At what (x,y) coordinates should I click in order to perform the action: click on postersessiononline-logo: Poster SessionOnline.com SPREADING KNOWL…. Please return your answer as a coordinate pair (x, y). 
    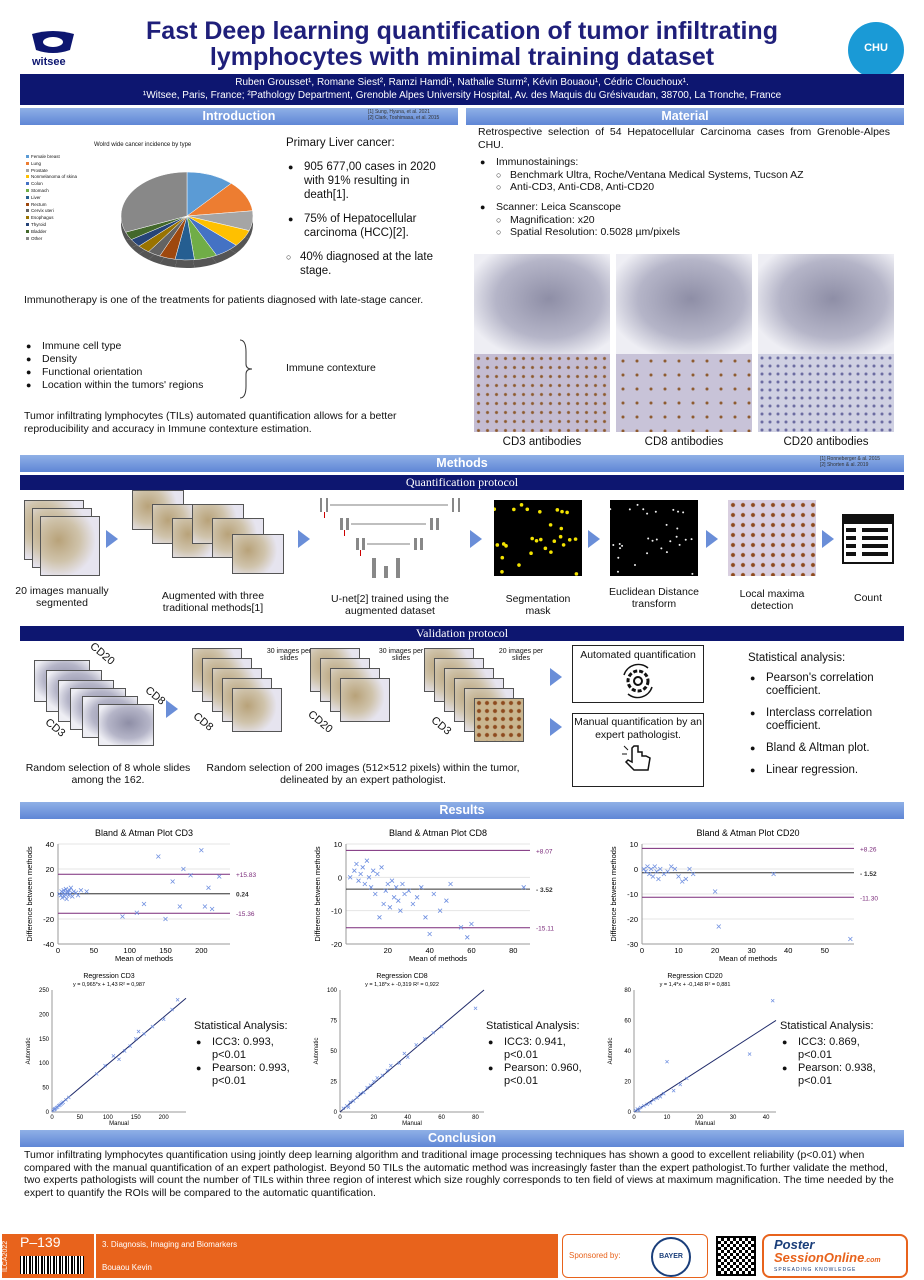
    Looking at the image, I should click on (835, 1256).